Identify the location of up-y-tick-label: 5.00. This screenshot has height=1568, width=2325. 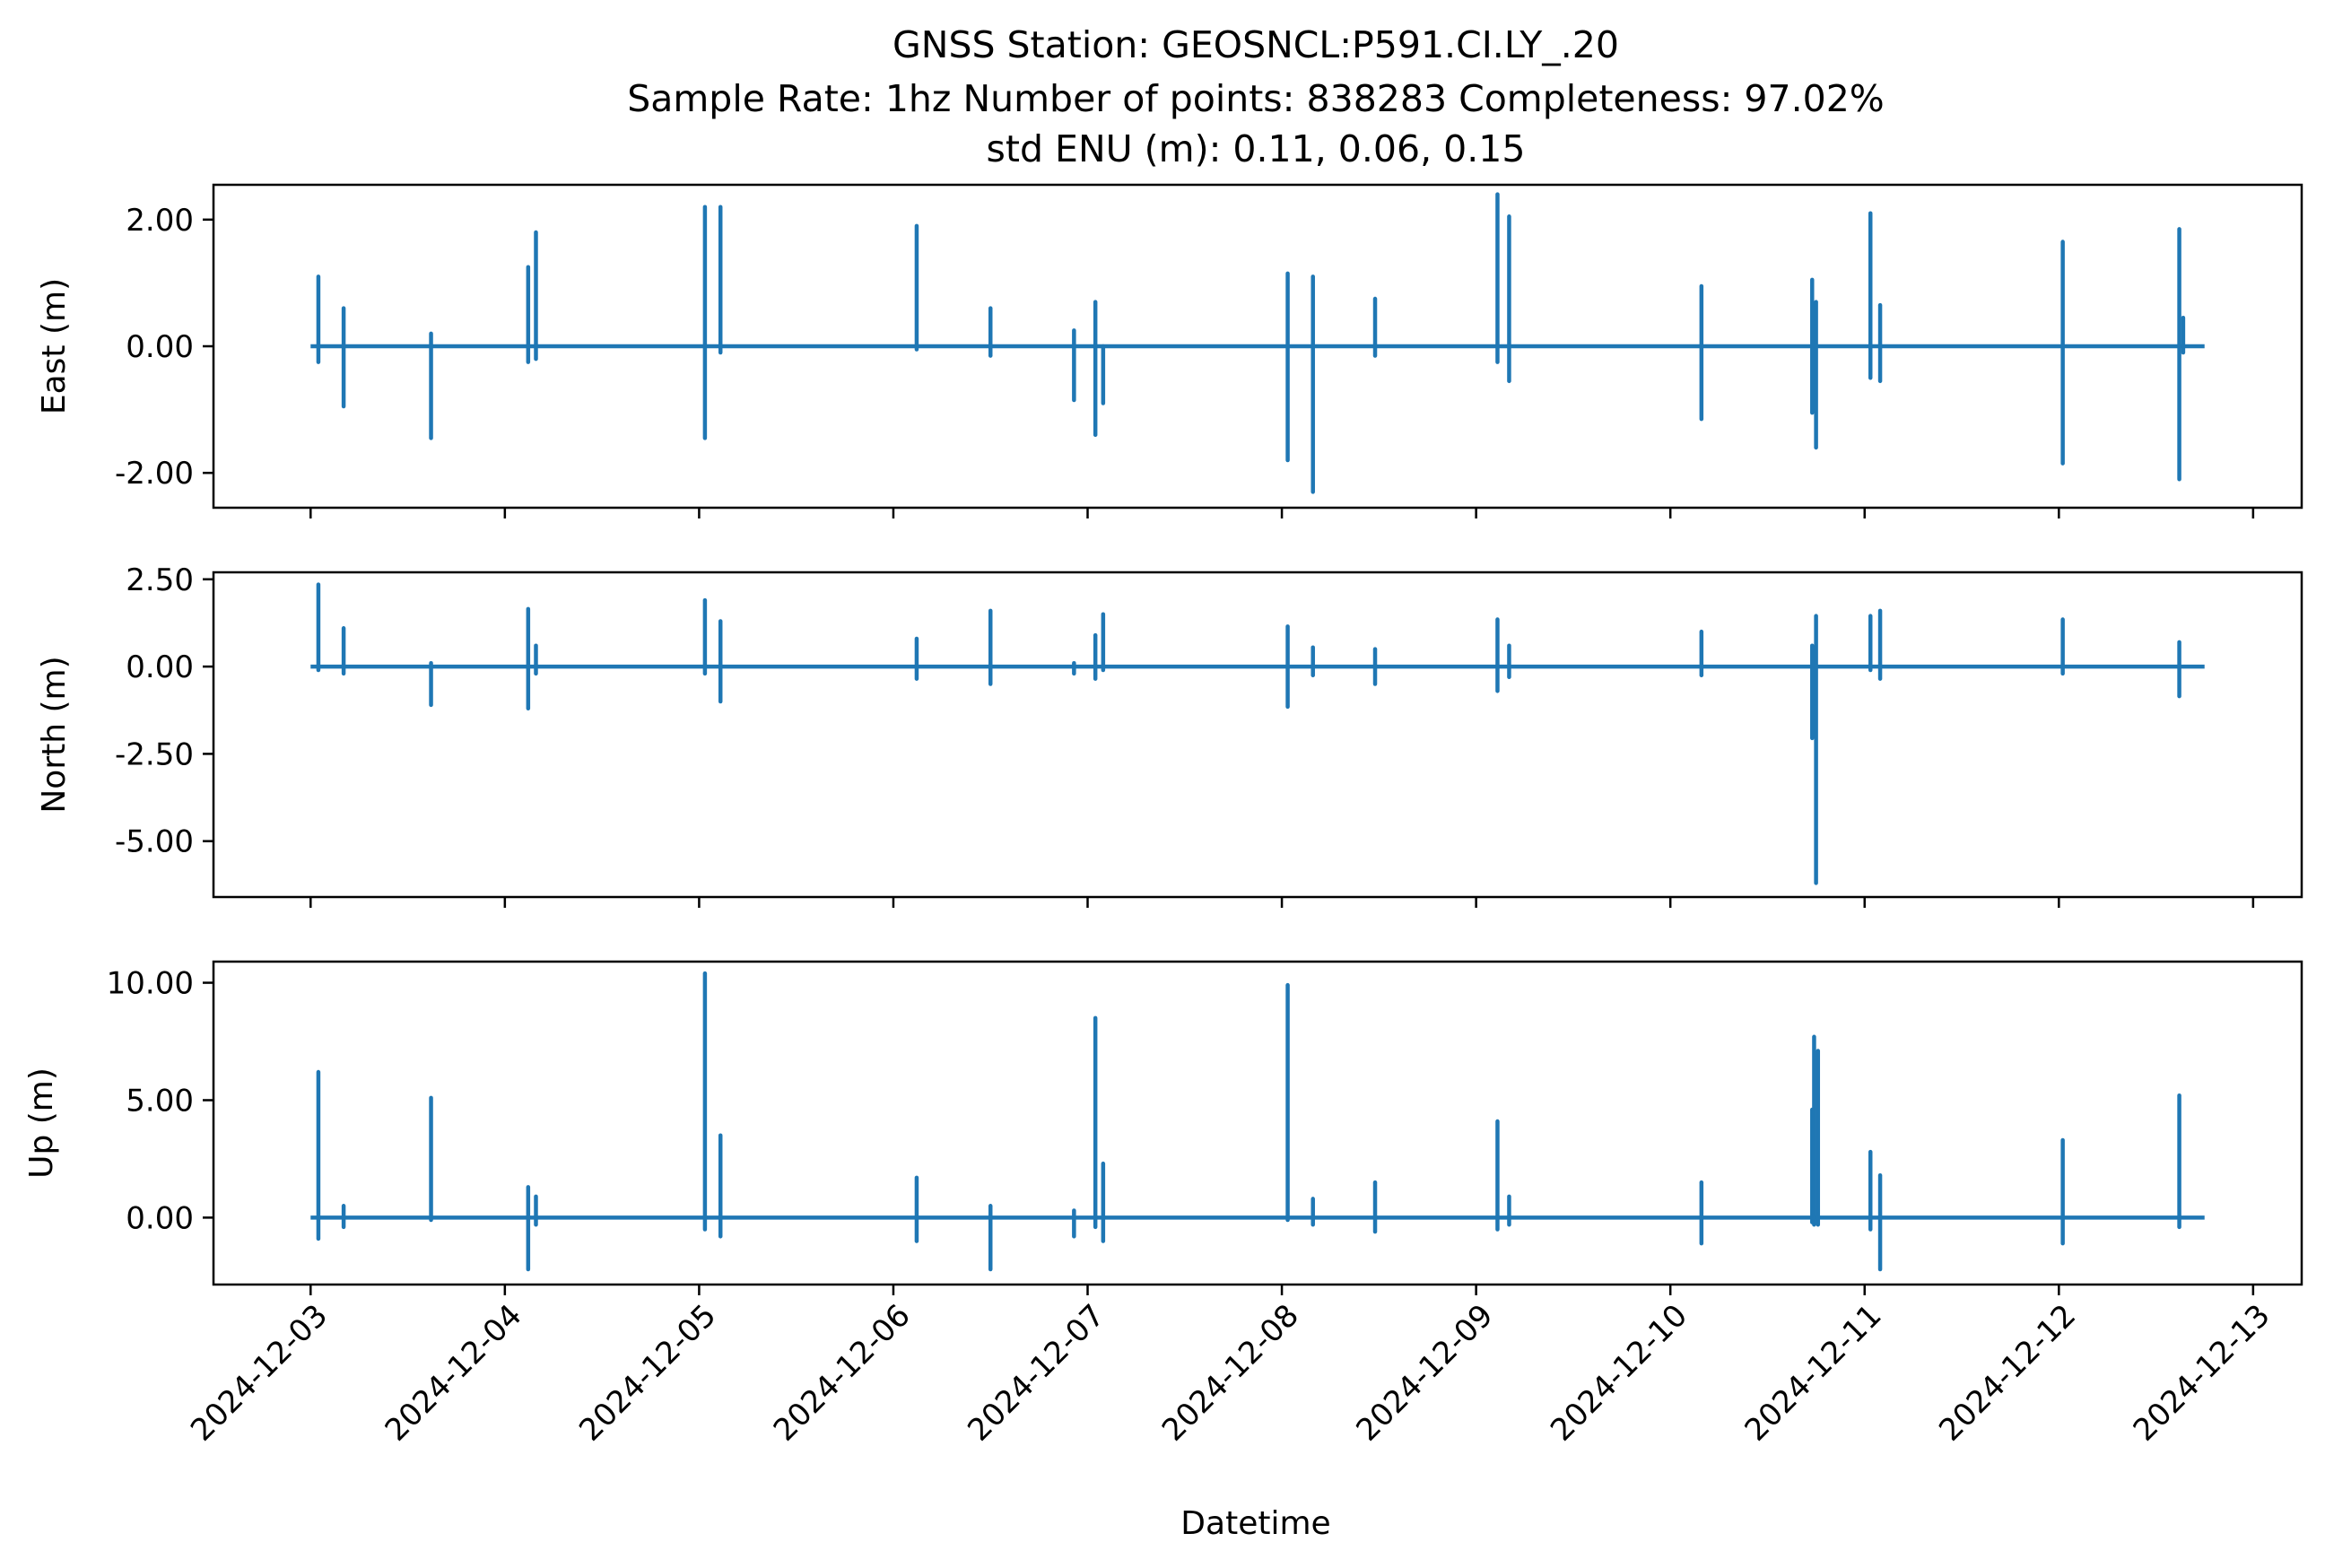
(160, 1101).